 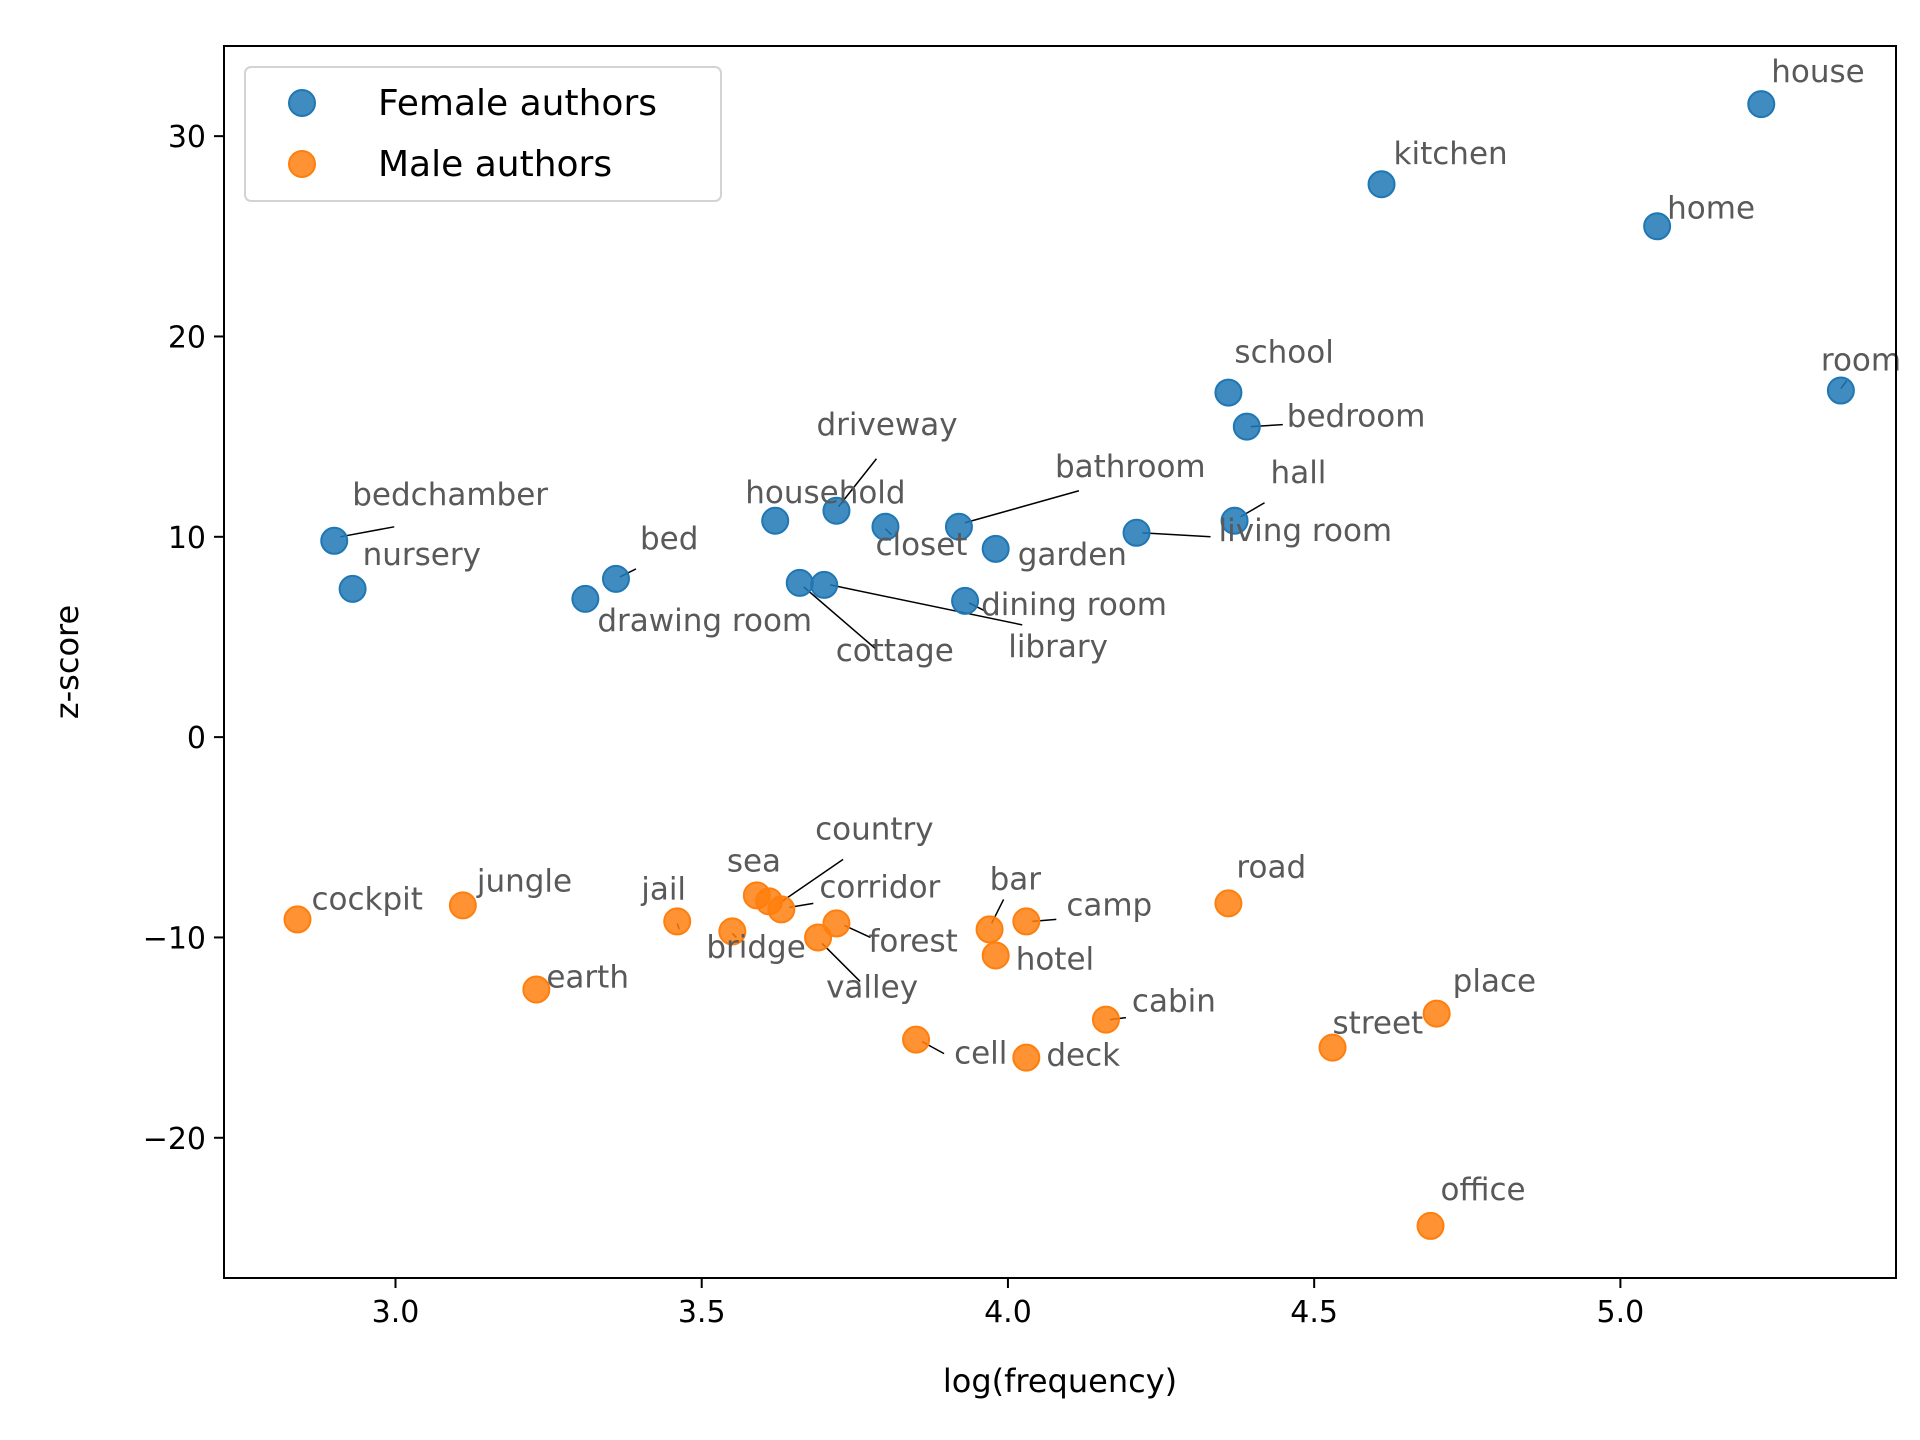 I want to click on point-kitchen, so click(x=1381, y=184).